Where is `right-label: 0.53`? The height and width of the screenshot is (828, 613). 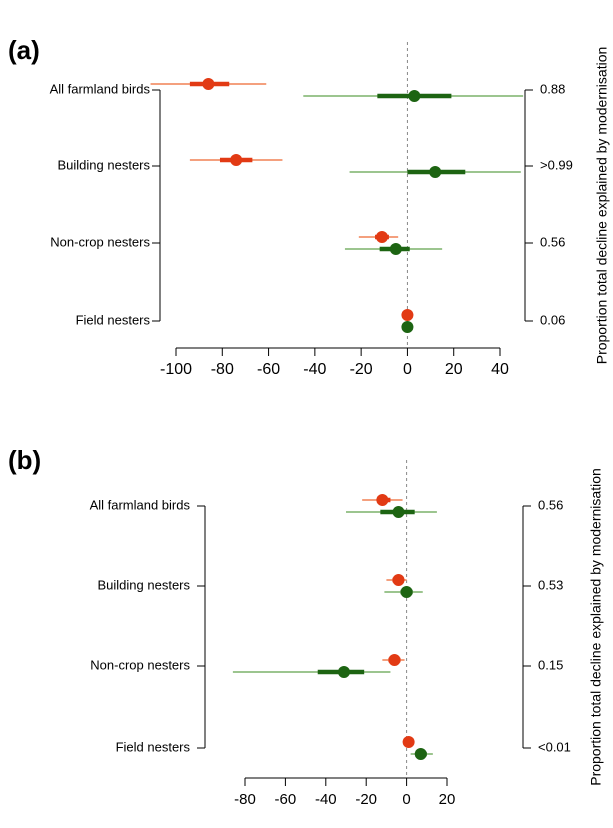 right-label: 0.53 is located at coordinates (550, 584).